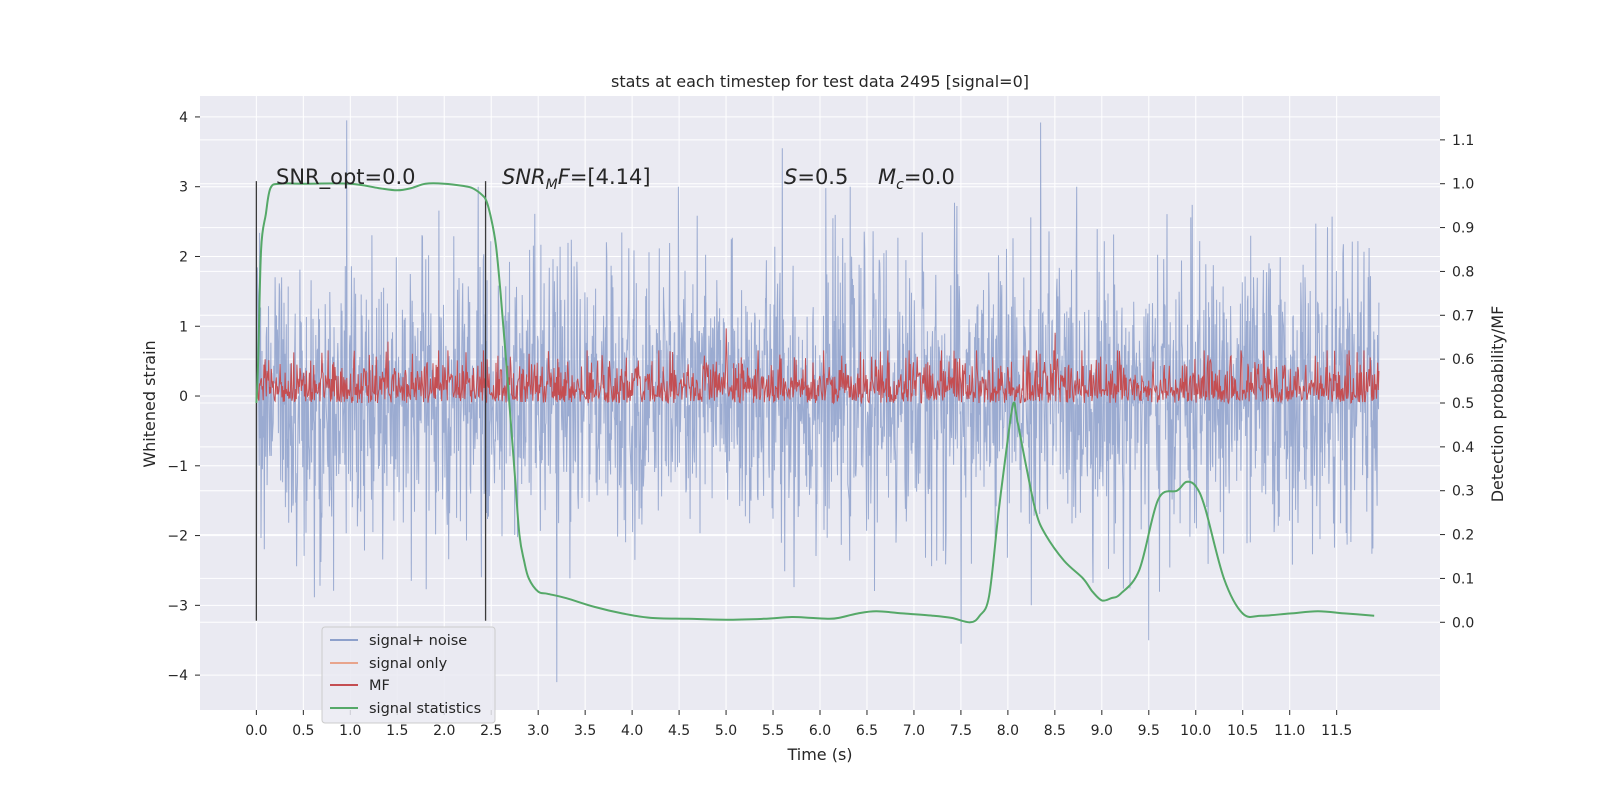 This screenshot has width=1600, height=800. I want to click on y-tick-label: 0, so click(183, 397).